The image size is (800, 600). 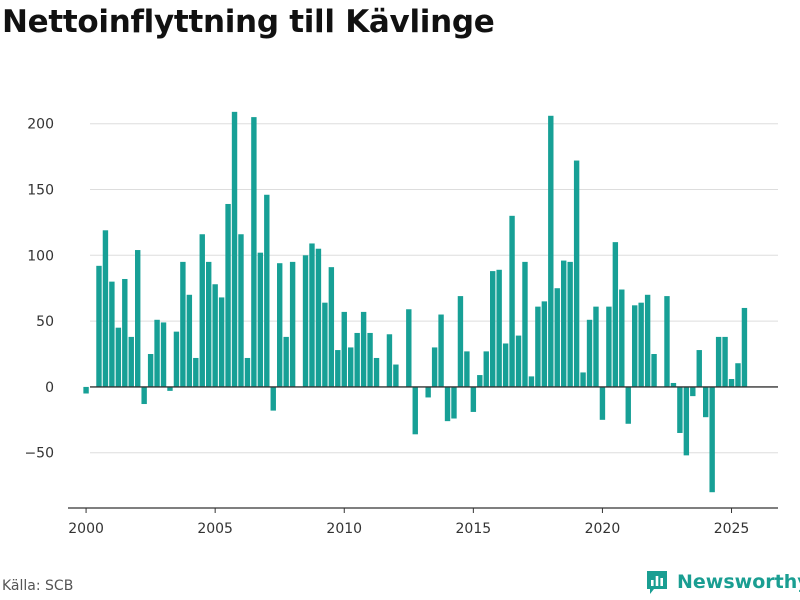 I want to click on y-tick-label: 50, so click(x=45, y=322).